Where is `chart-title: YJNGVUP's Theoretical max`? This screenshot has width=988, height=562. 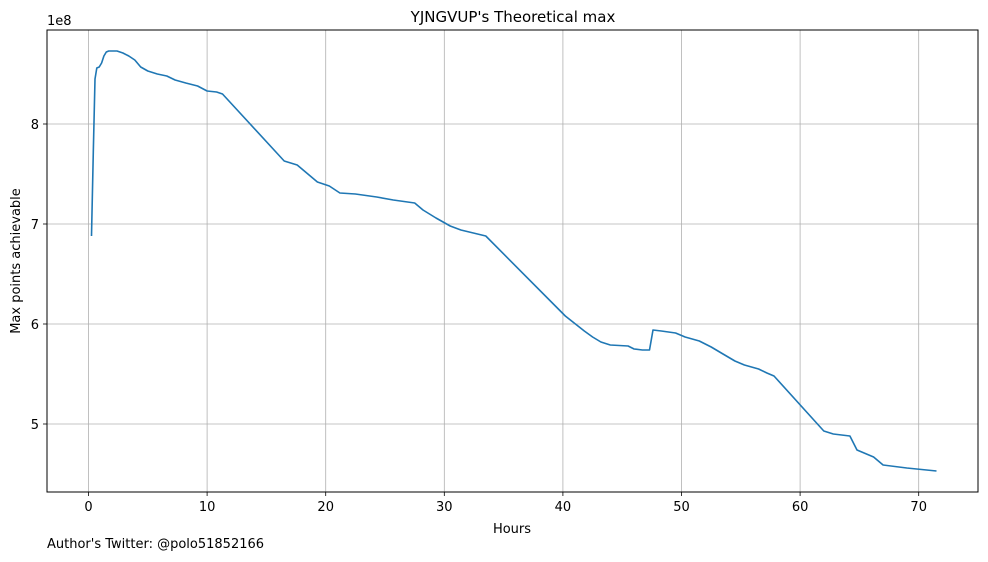
chart-title: YJNGVUP's Theoretical max is located at coordinates (513, 17).